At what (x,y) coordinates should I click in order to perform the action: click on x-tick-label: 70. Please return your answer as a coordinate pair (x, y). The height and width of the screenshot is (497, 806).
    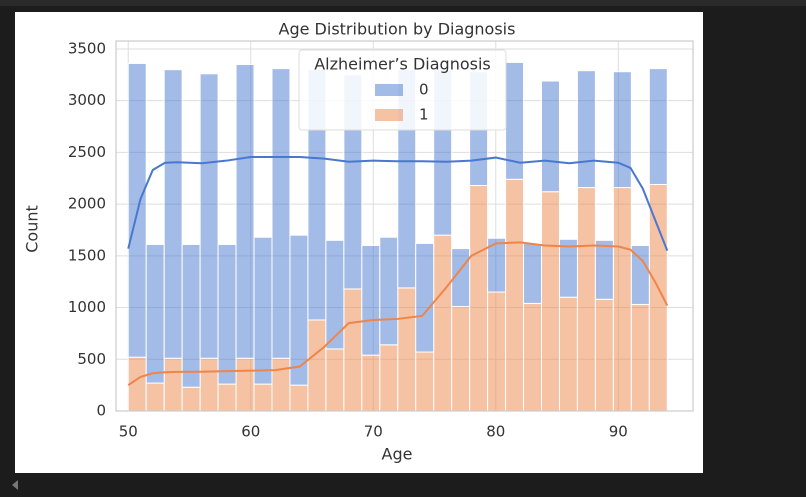
    Looking at the image, I should click on (373, 432).